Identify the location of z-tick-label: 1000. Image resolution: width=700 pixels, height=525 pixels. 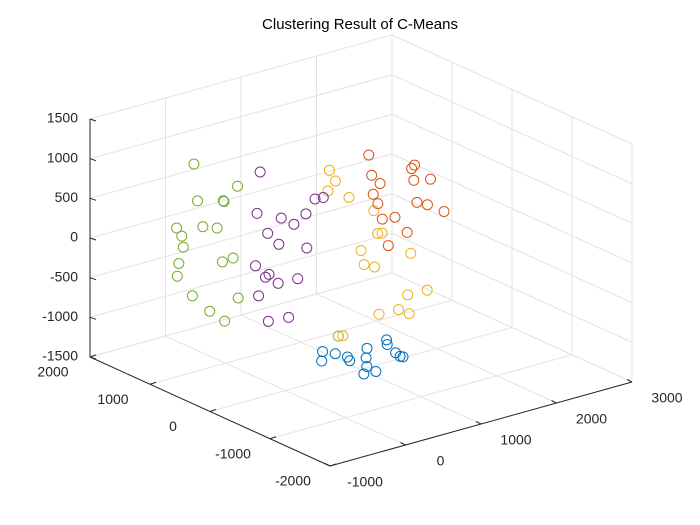
(62, 157).